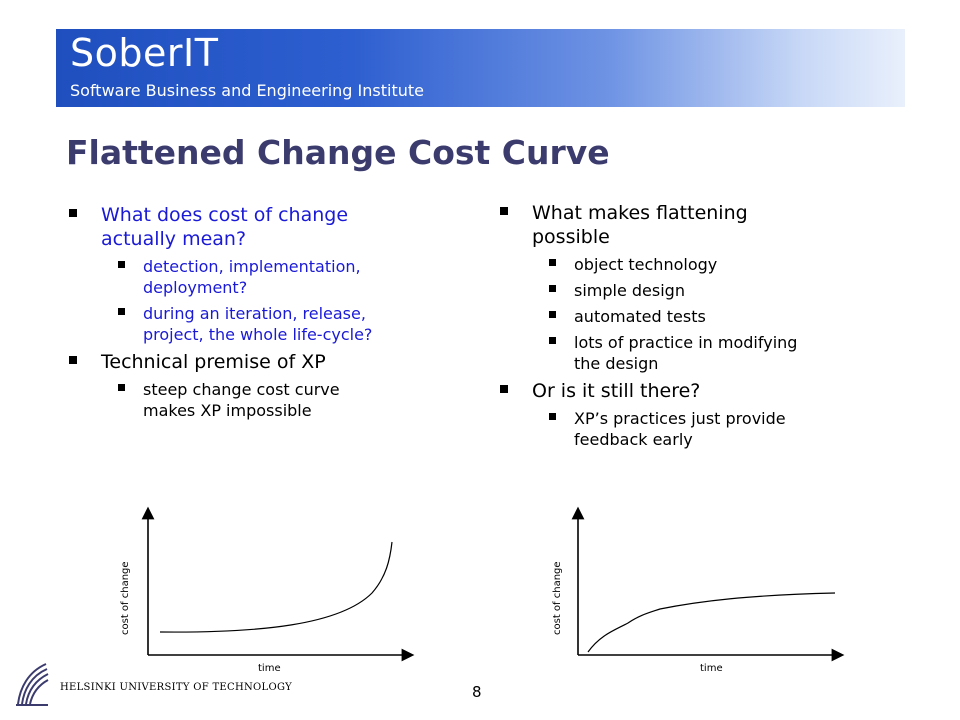  Describe the element at coordinates (338, 152) in the screenshot. I see `slide-title: Flattened Change Cost Curve` at that location.